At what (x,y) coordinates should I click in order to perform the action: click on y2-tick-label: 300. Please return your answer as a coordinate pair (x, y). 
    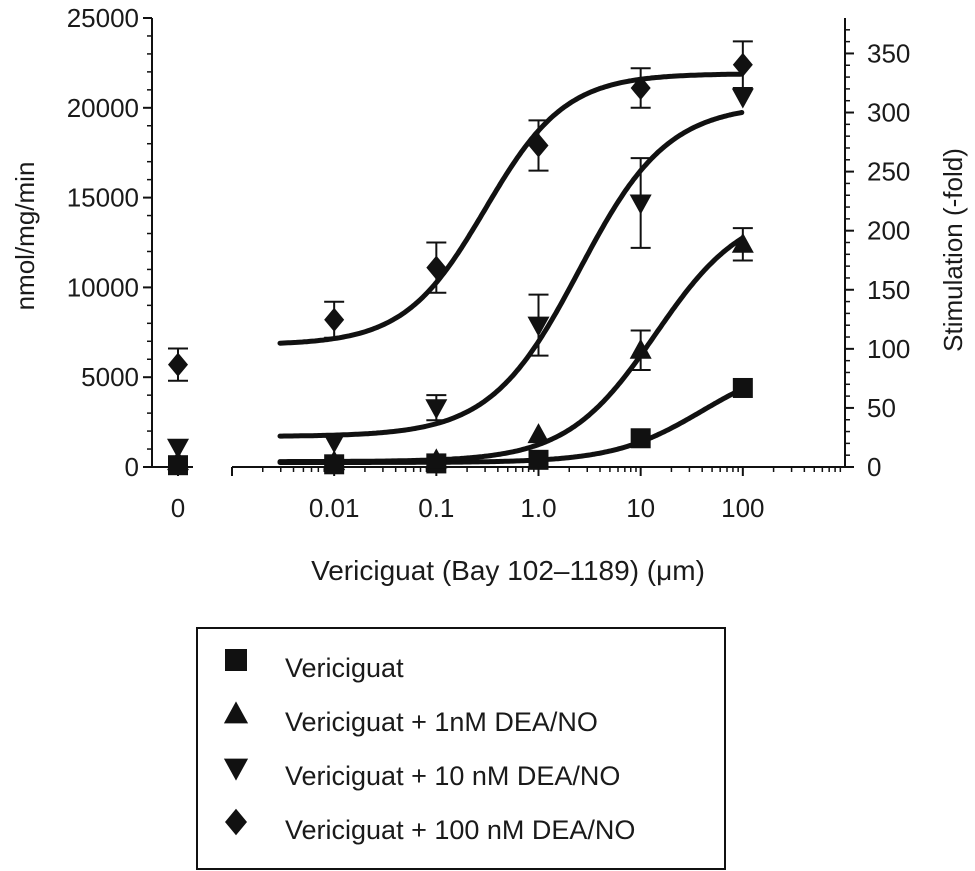
    Looking at the image, I should click on (888, 113).